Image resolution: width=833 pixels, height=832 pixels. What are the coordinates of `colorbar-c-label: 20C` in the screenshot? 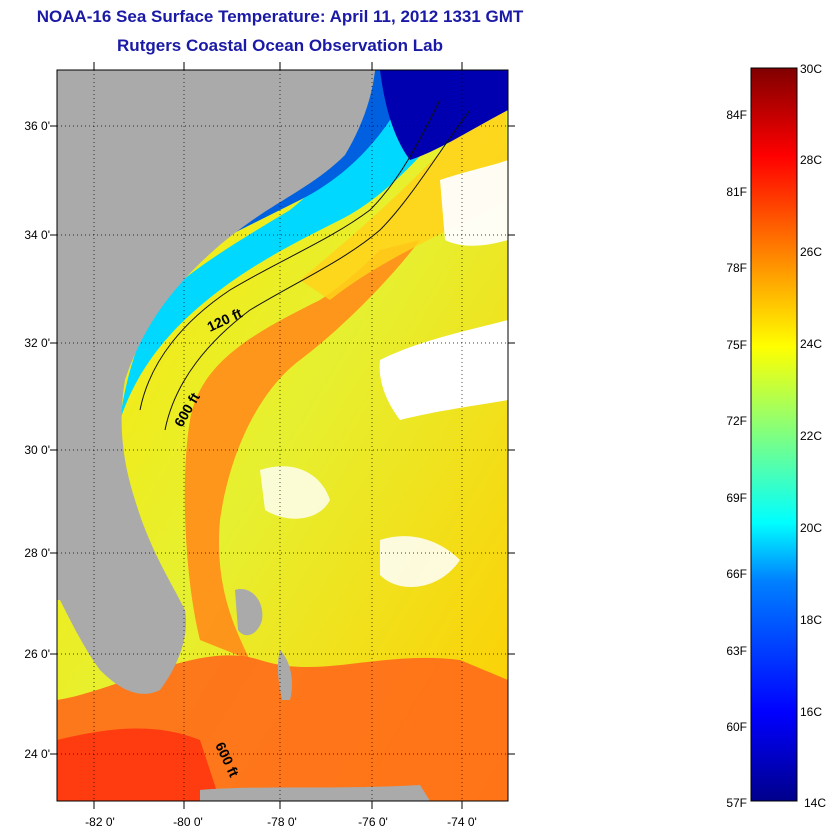 It's located at (811, 528).